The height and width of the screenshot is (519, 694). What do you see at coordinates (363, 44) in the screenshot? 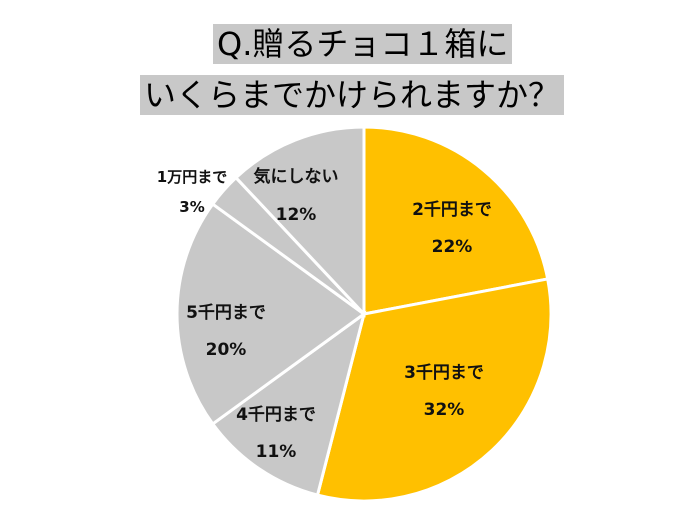
I see `chart-title-line-1: Q.贈るチョコ１箱に` at bounding box center [363, 44].